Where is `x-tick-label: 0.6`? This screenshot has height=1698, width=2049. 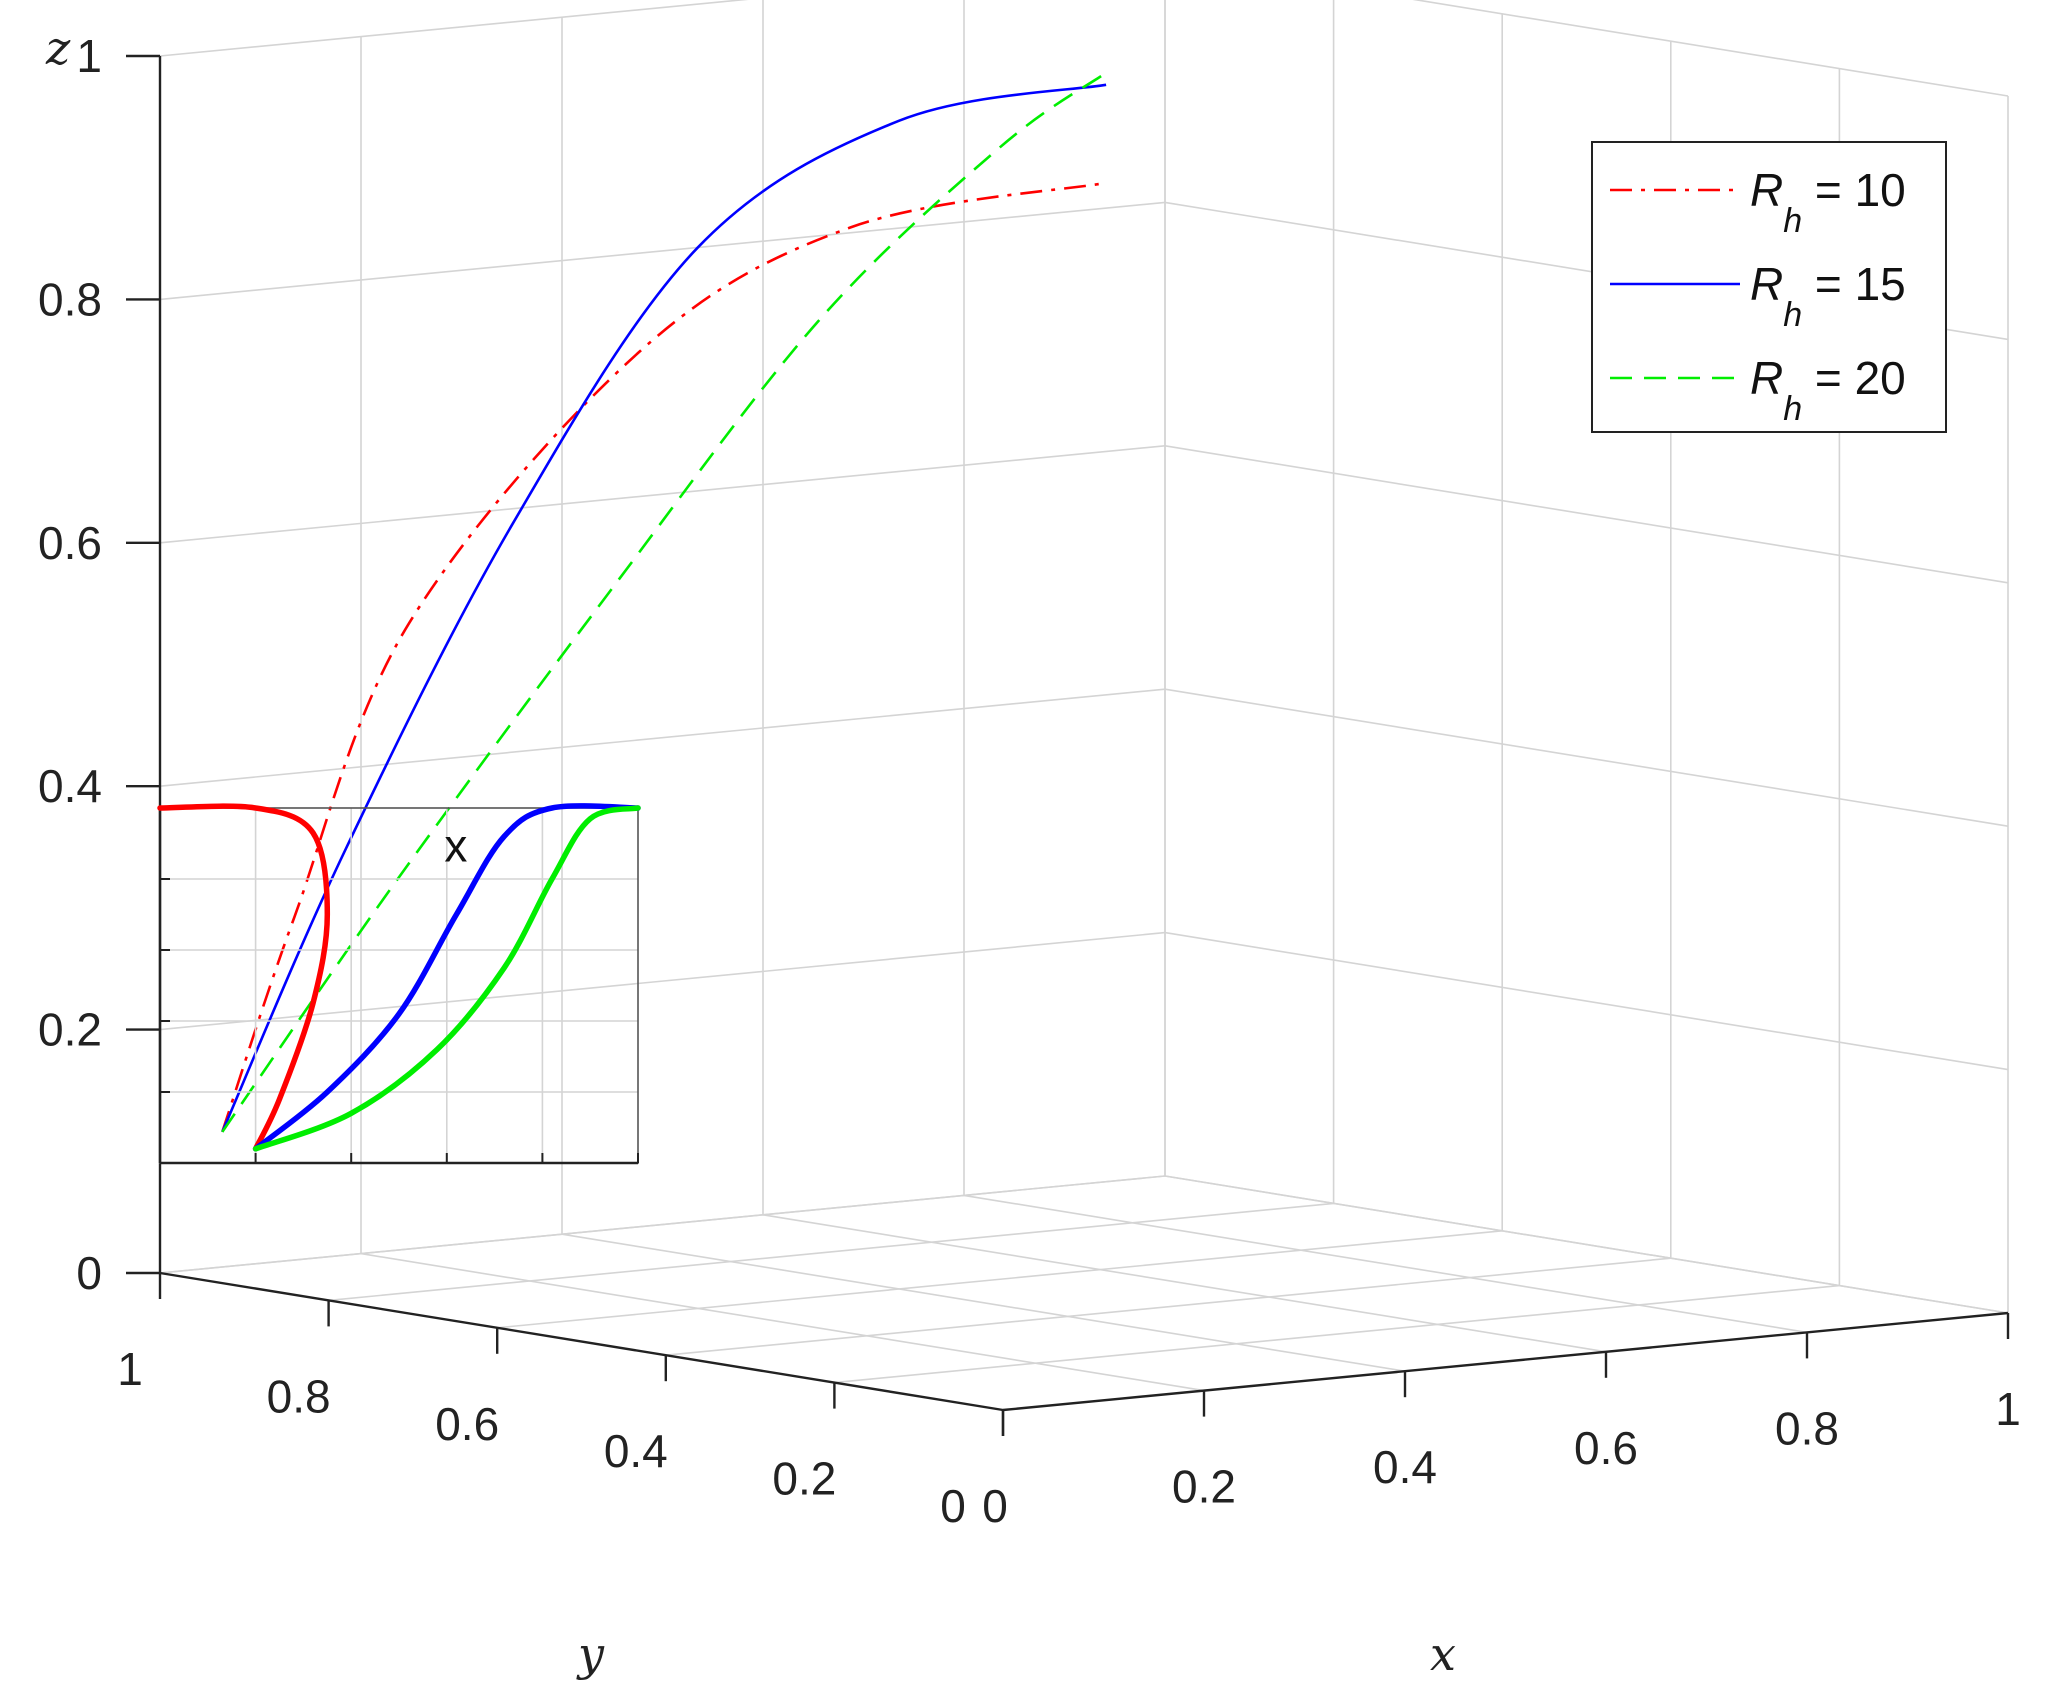
x-tick-label: 0.6 is located at coordinates (1606, 1448).